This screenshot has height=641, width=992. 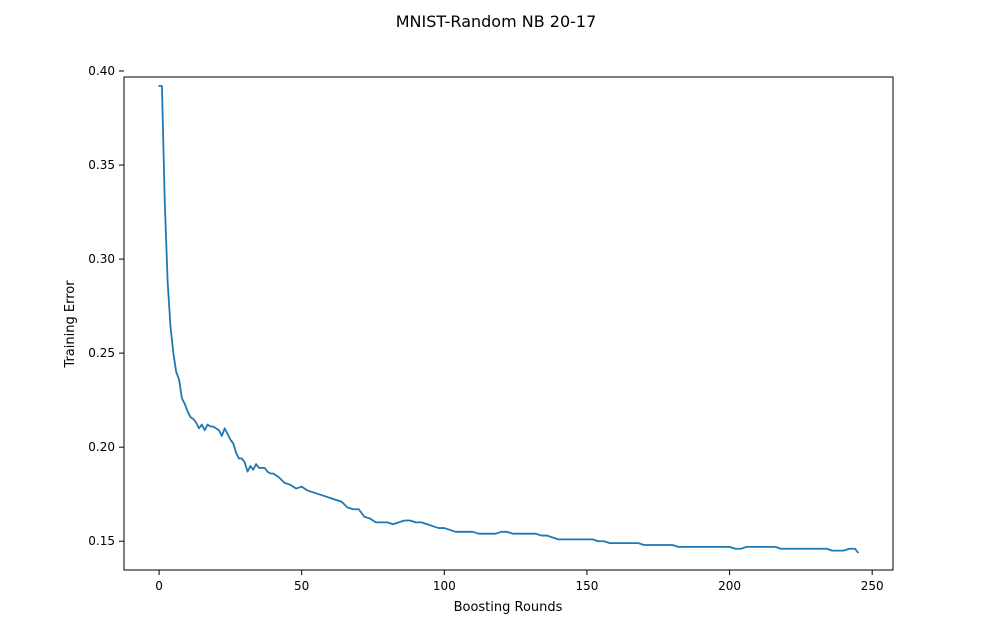 What do you see at coordinates (519, 581) in the screenshot?
I see `x-axis: 0 50 100 150 200 250` at bounding box center [519, 581].